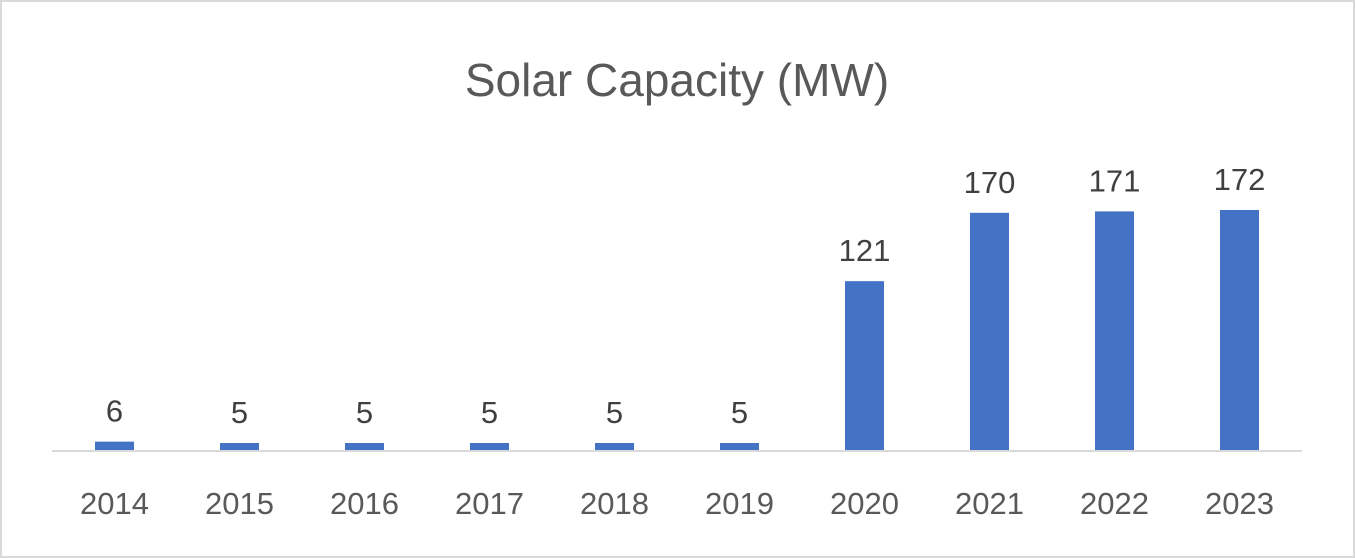  Describe the element at coordinates (364, 412) in the screenshot. I see `data-label-2016: 5` at that location.